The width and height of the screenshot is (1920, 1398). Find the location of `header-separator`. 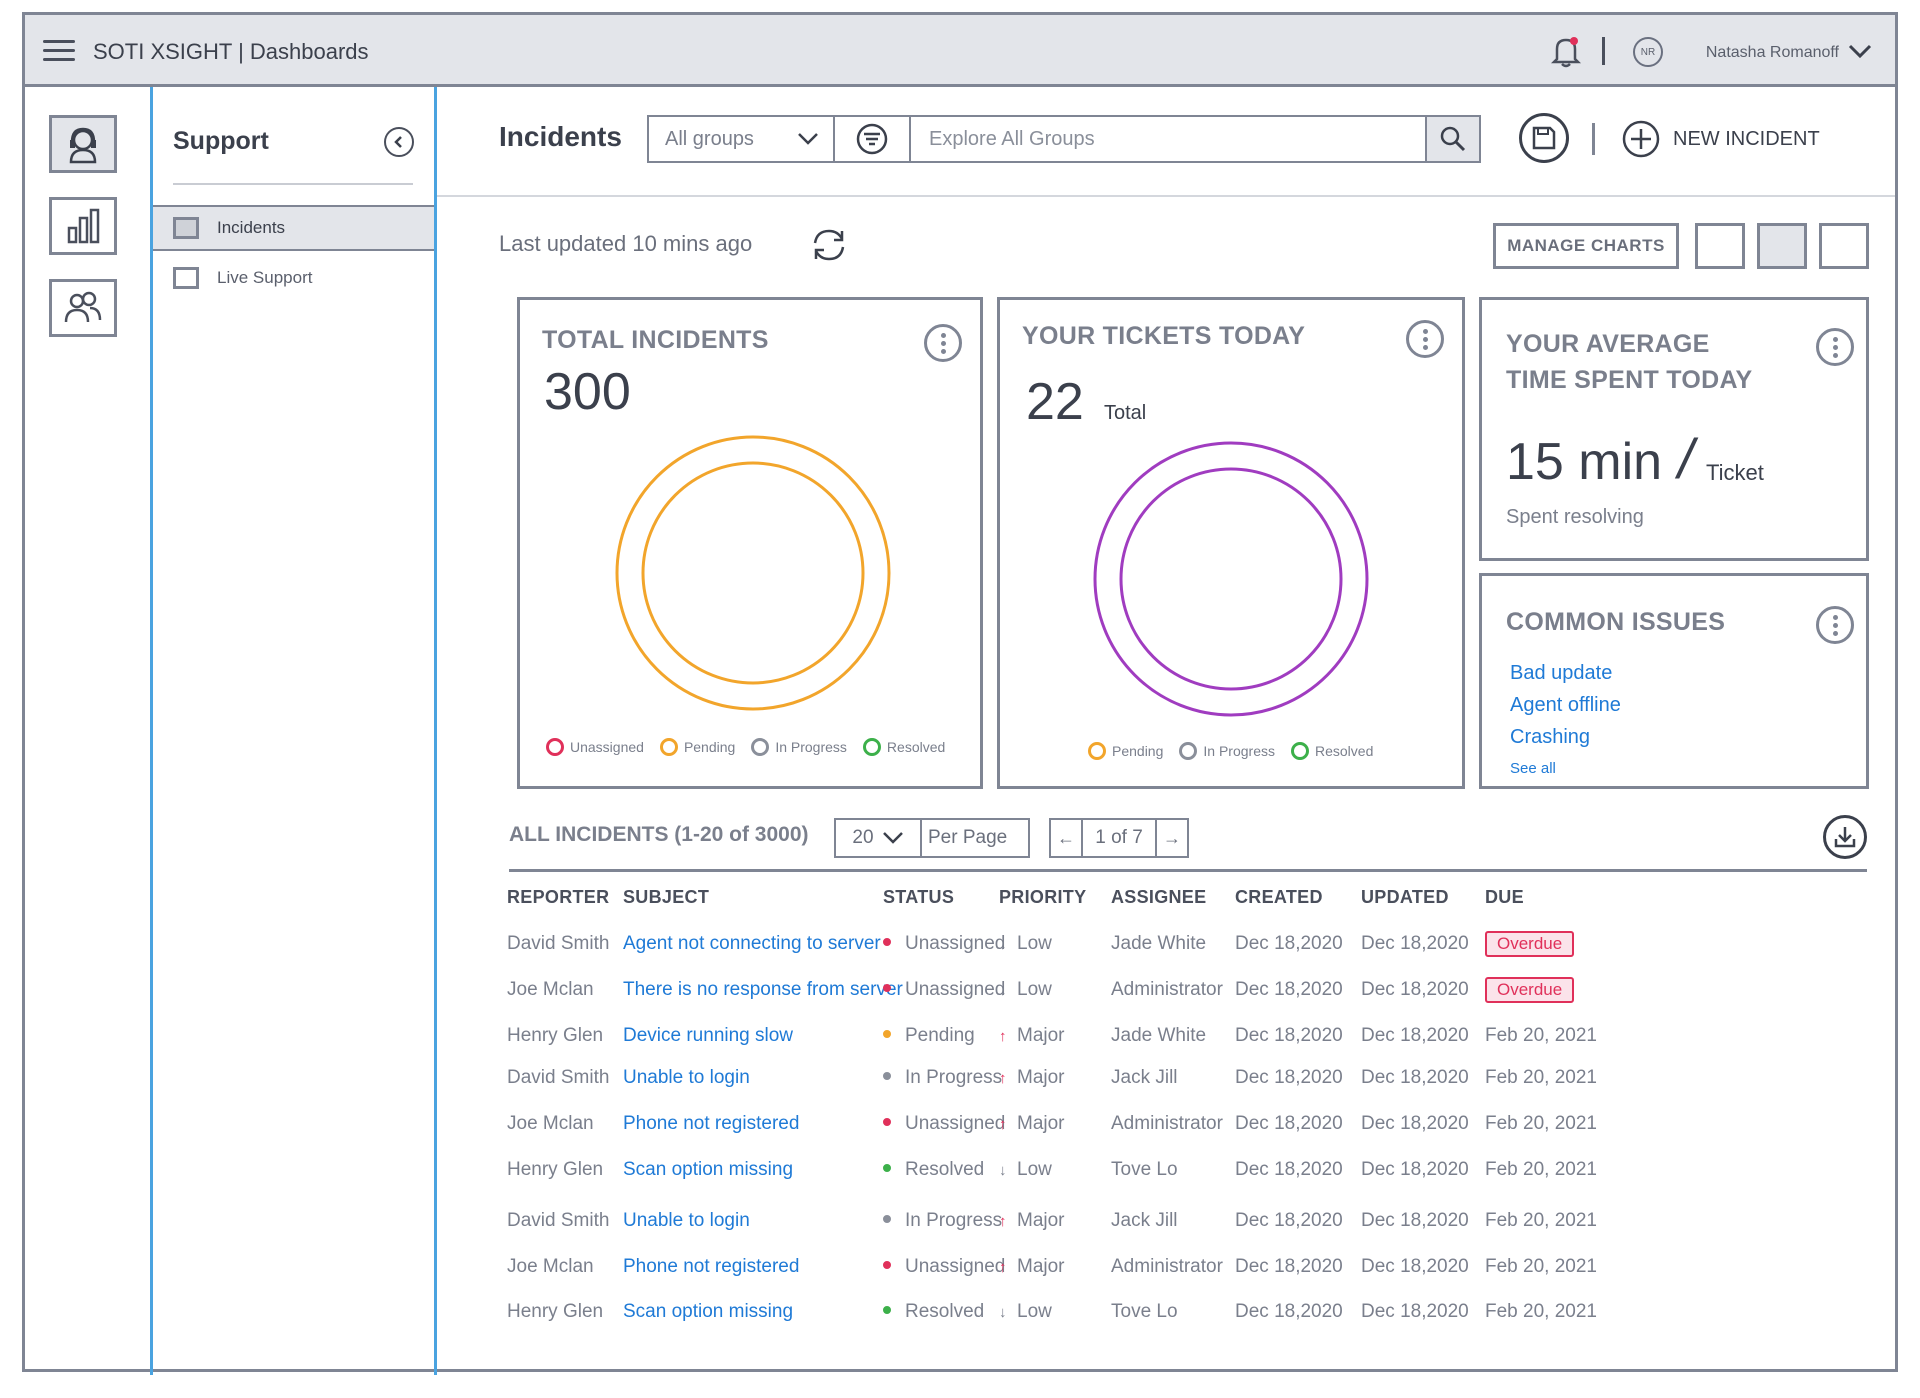

header-separator is located at coordinates (1166, 196).